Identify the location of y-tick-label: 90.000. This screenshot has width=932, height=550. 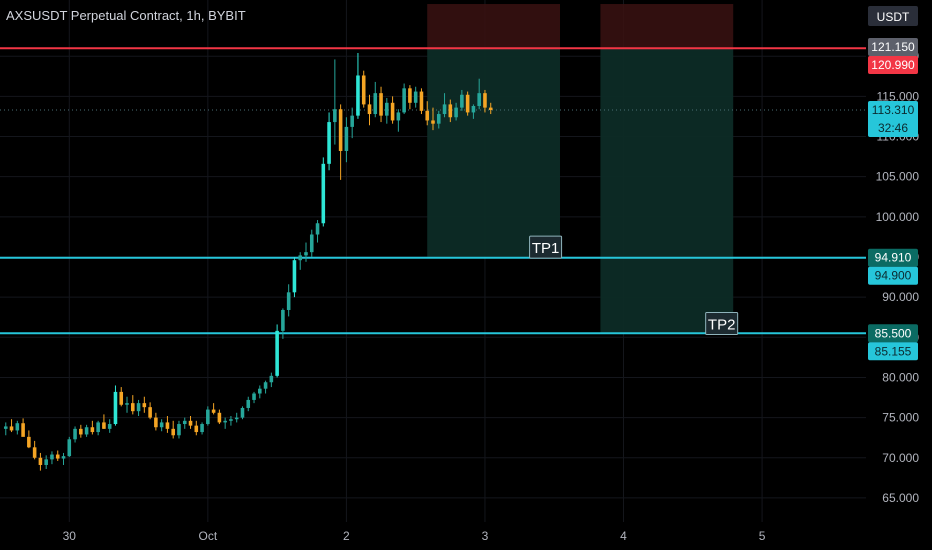
(900, 297).